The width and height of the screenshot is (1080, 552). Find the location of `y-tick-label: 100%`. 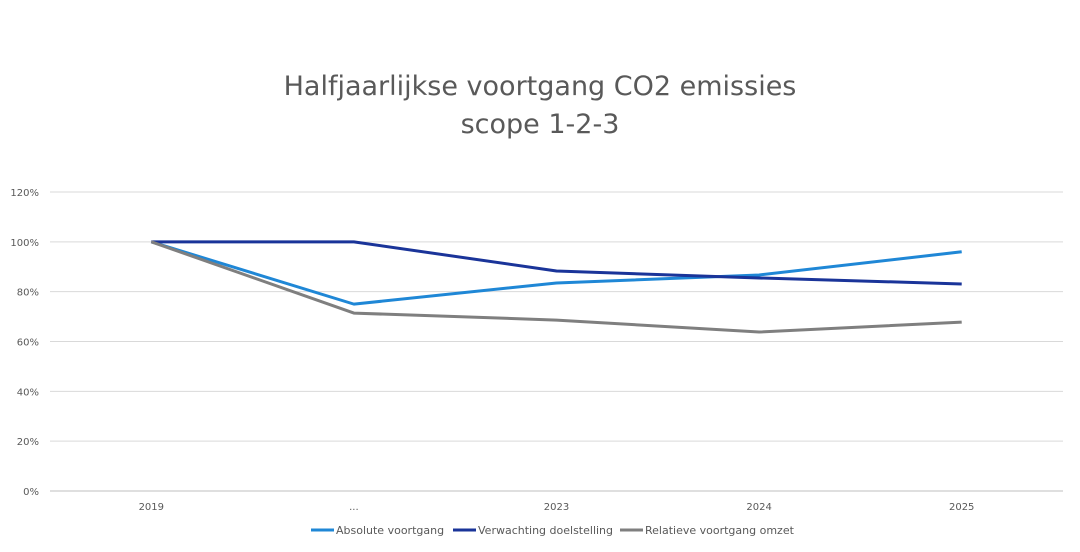

y-tick-label: 100% is located at coordinates (24, 243).